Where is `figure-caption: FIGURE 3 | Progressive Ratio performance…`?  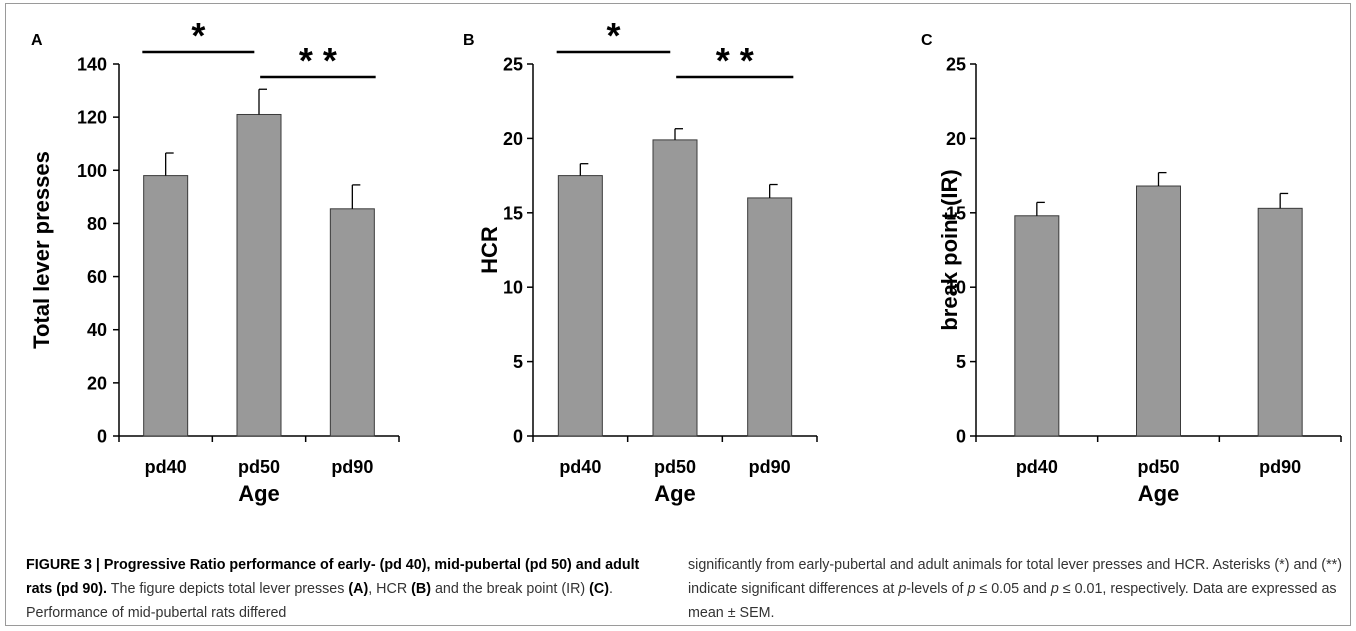 figure-caption: FIGURE 3 | Progressive Ratio performance… is located at coordinates (685, 590).